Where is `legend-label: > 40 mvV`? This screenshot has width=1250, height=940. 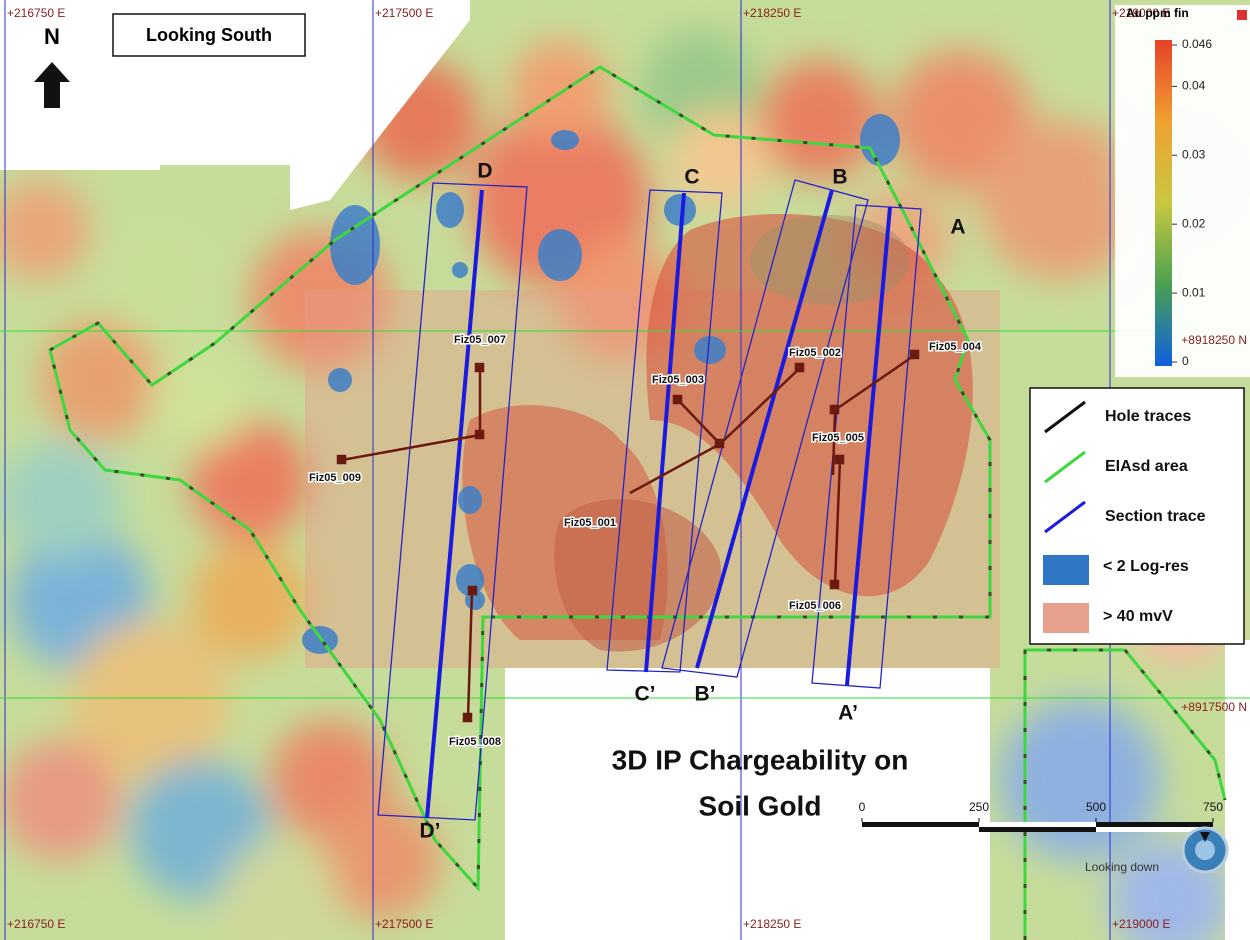 legend-label: > 40 mvV is located at coordinates (1138, 616).